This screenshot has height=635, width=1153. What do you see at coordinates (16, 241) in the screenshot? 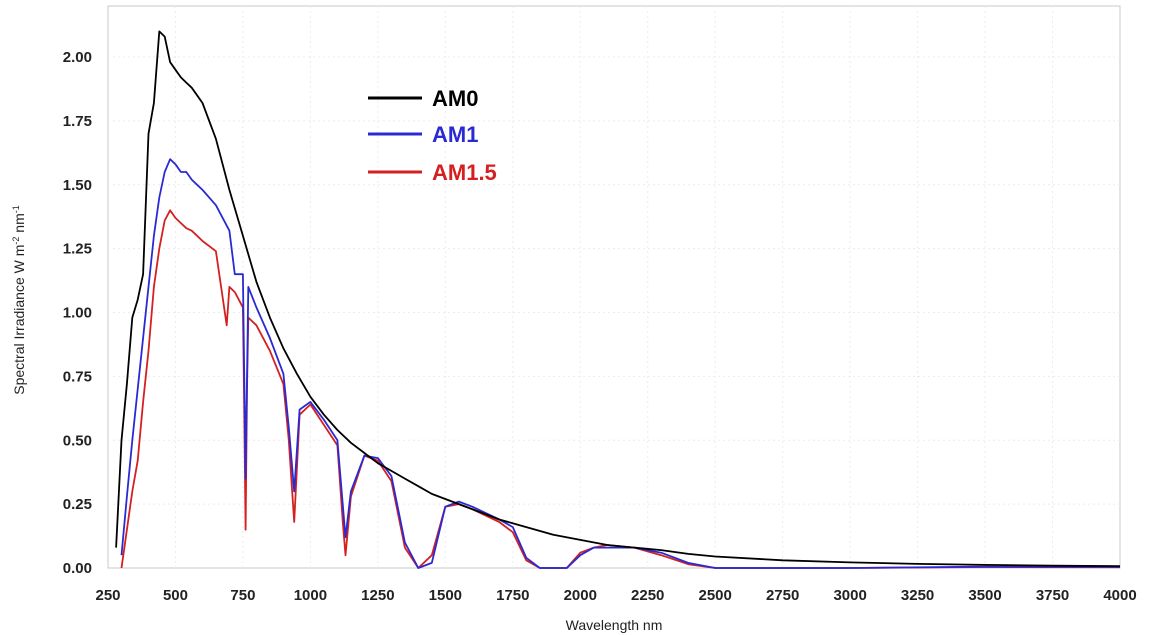
I see `y-axis-title-exp1: -2` at bounding box center [16, 241].